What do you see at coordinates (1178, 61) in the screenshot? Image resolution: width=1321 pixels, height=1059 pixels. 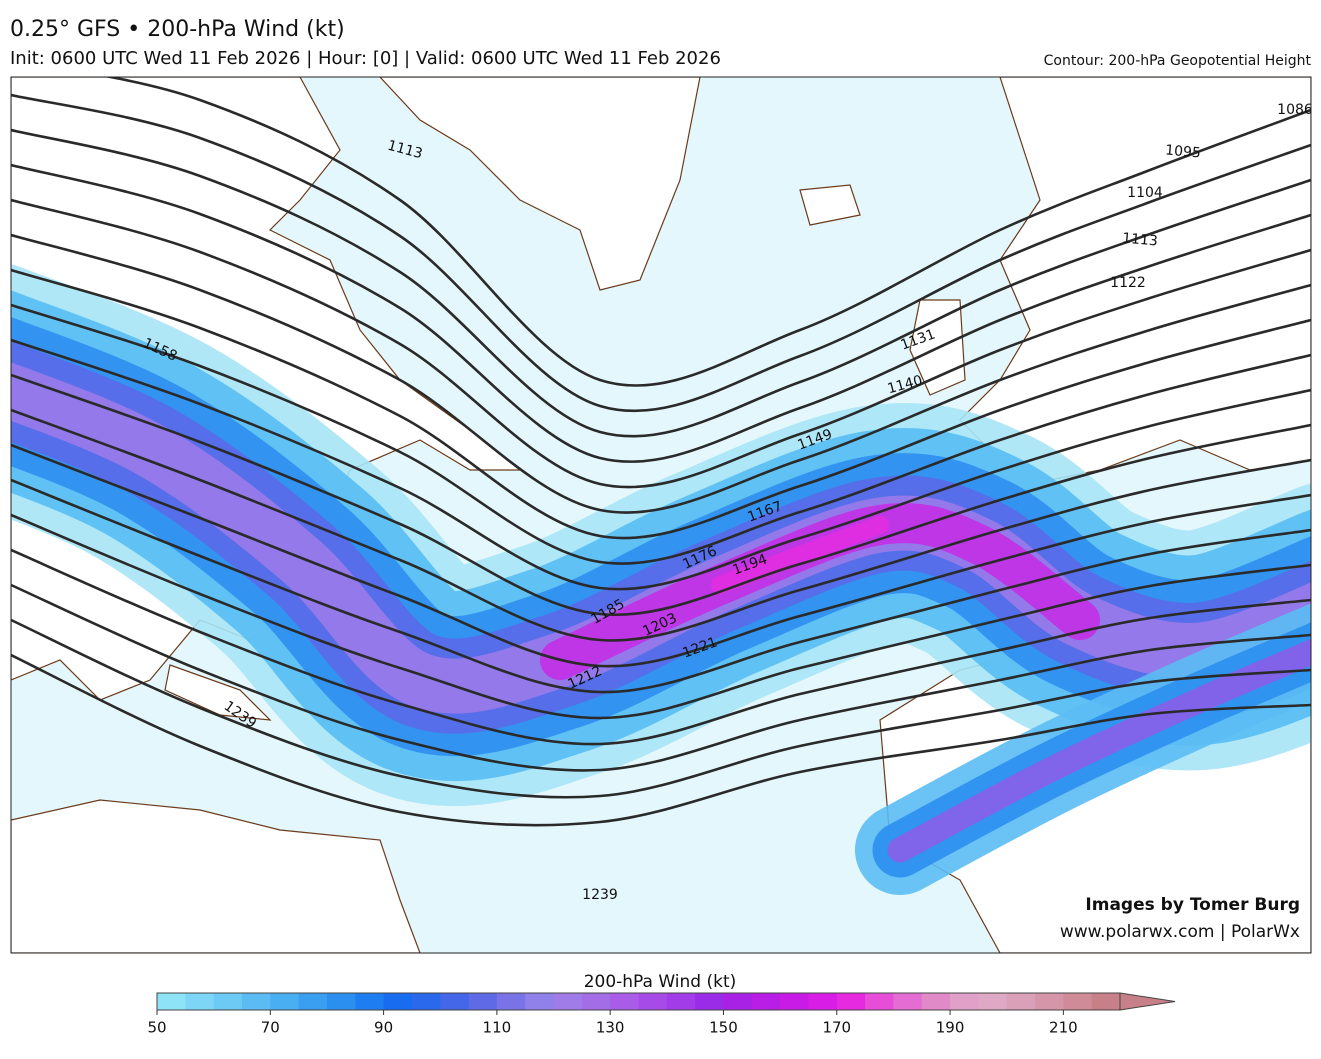 I see `contour-note: Contour: 200-hPa Geopotential Height` at bounding box center [1178, 61].